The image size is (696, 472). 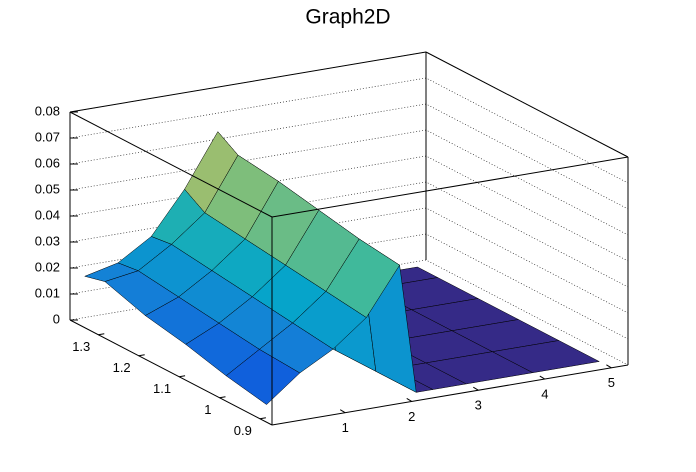 I want to click on y-tick-label: 1.2, so click(x=122, y=367).